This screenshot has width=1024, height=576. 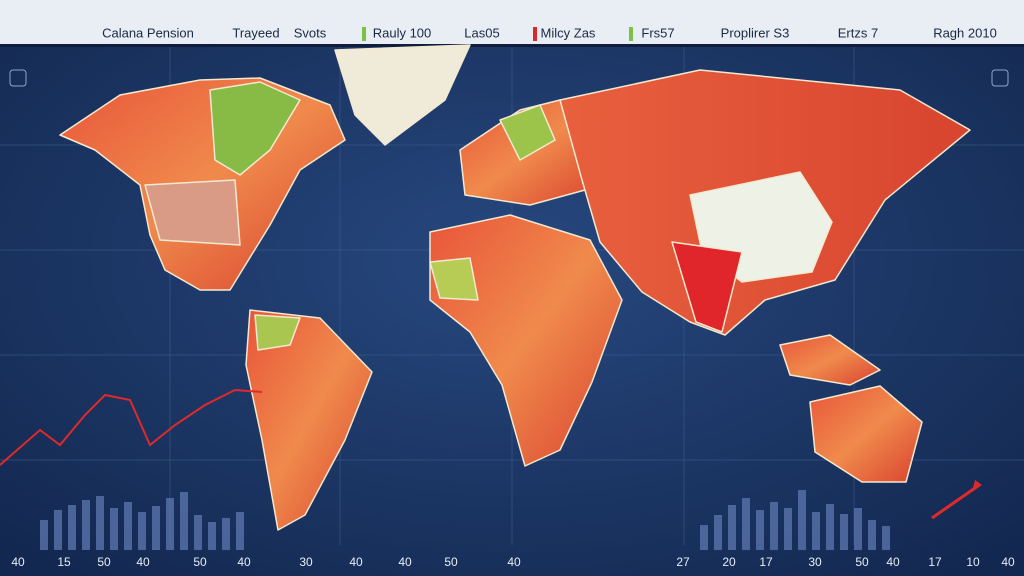 I want to click on bar-strip, so click(x=465, y=520).